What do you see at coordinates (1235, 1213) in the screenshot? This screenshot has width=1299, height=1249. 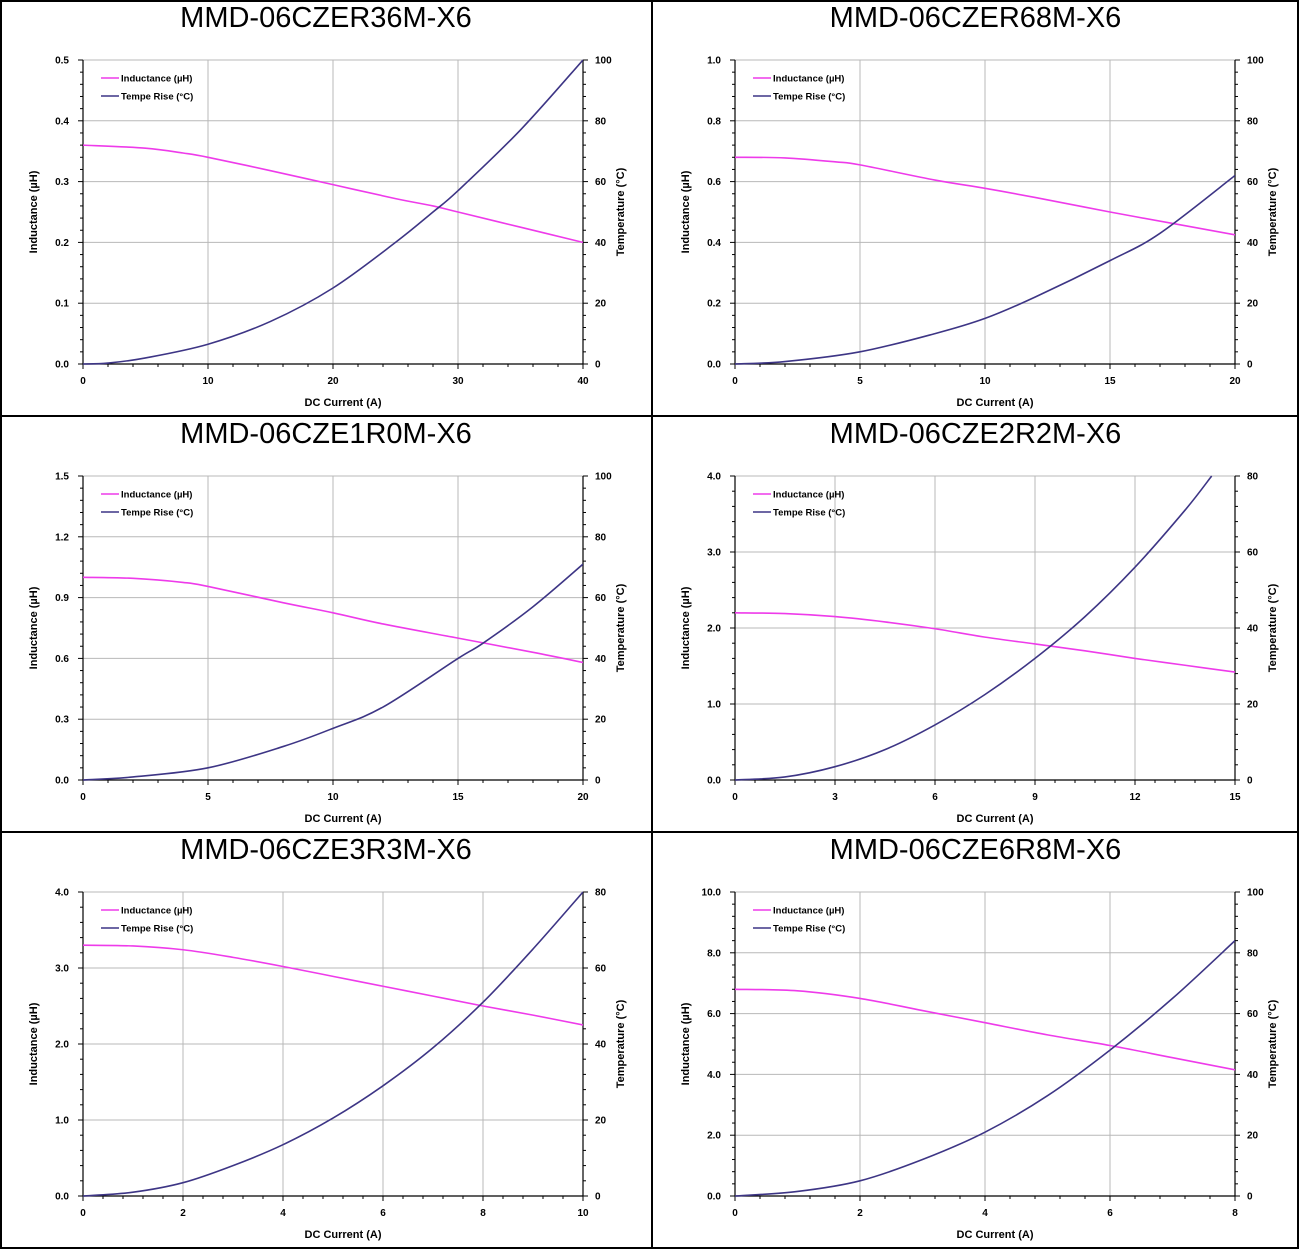 I see `x-tick-label: 8` at bounding box center [1235, 1213].